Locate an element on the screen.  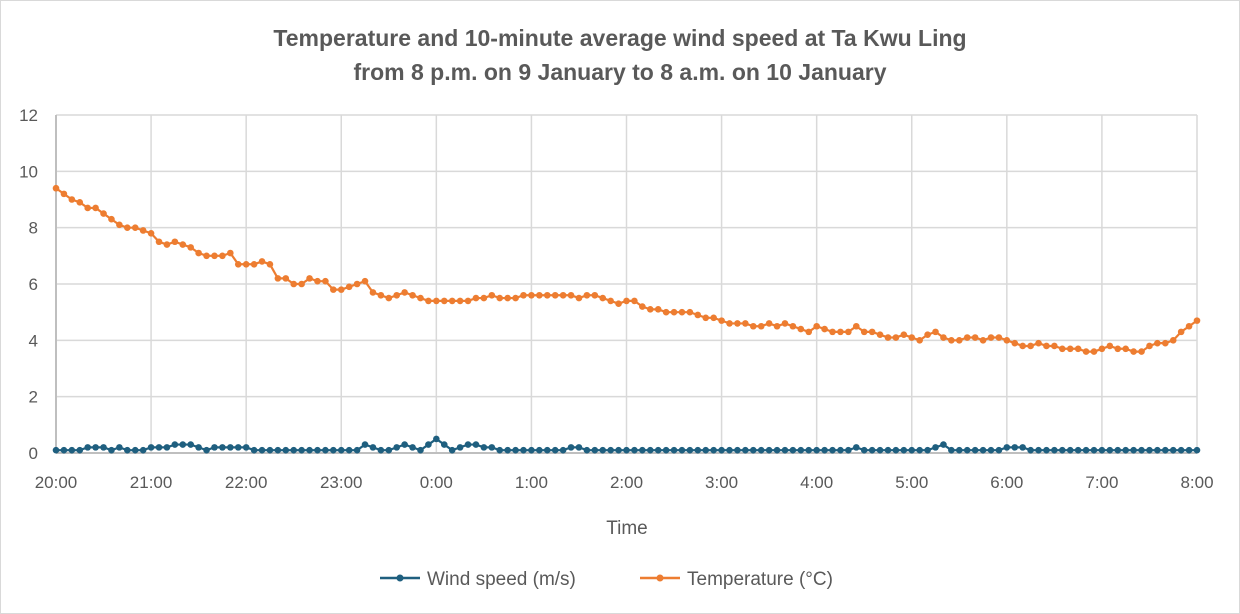
x-axis-label: Time is located at coordinates (627, 528).